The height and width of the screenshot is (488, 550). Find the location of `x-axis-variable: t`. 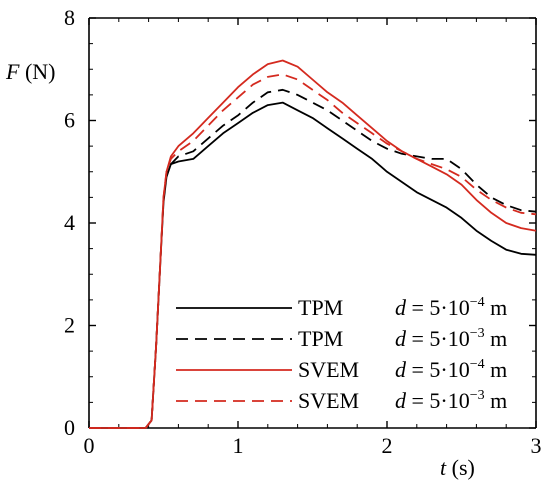

x-axis-variable: t is located at coordinates (443, 467).